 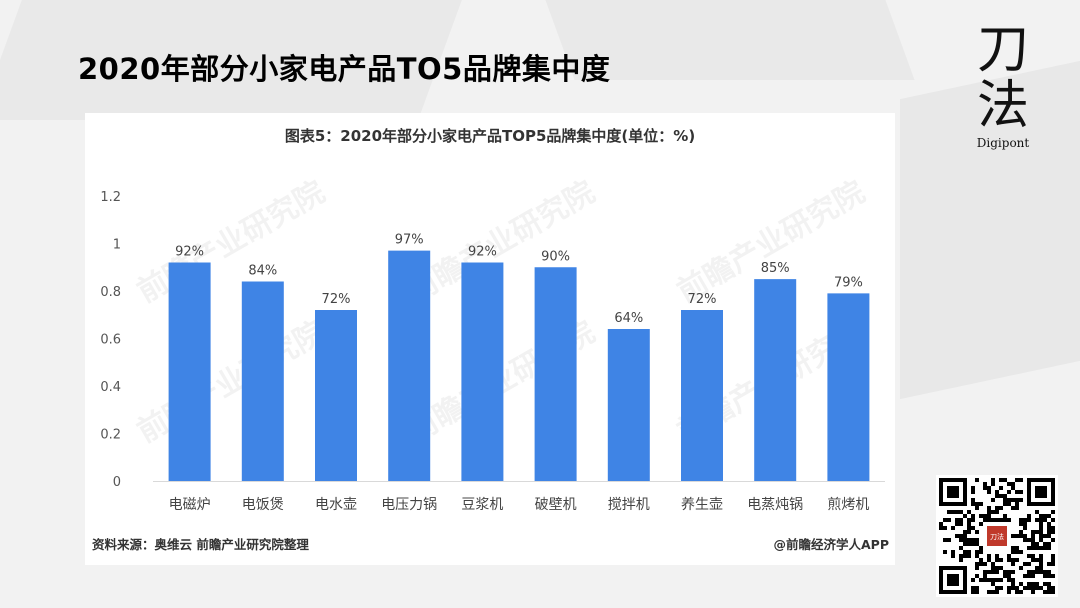 I want to click on qr-code-graphic: 刀法, so click(x=997, y=536).